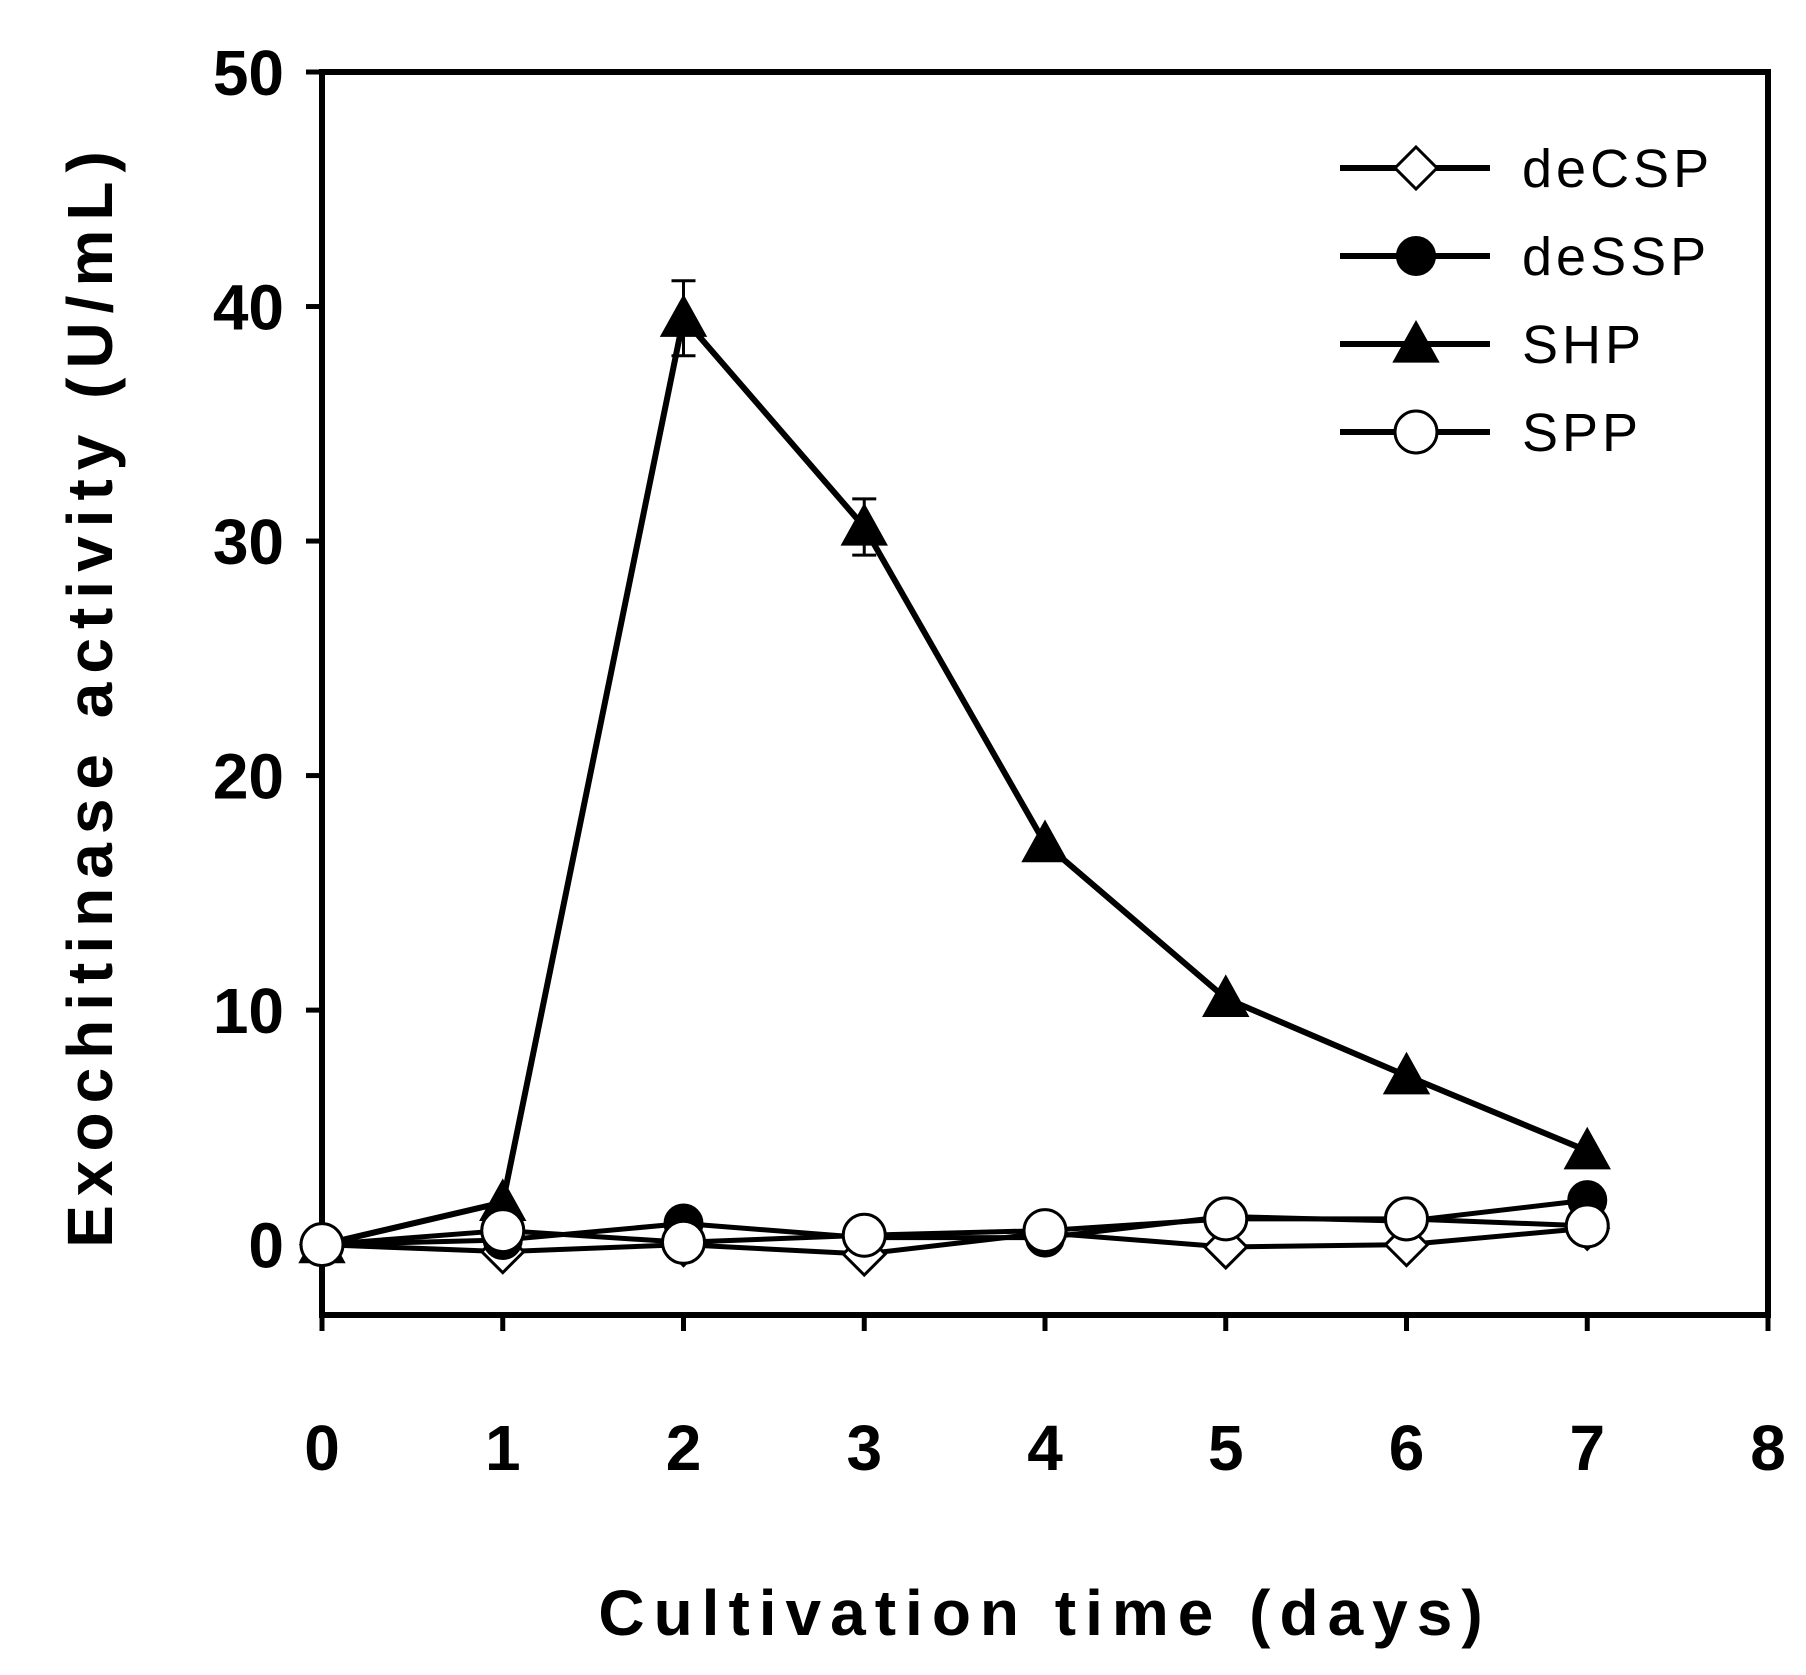 Image resolution: width=1806 pixels, height=1675 pixels. What do you see at coordinates (1416, 168) in the screenshot?
I see `legend-marker-decsp` at bounding box center [1416, 168].